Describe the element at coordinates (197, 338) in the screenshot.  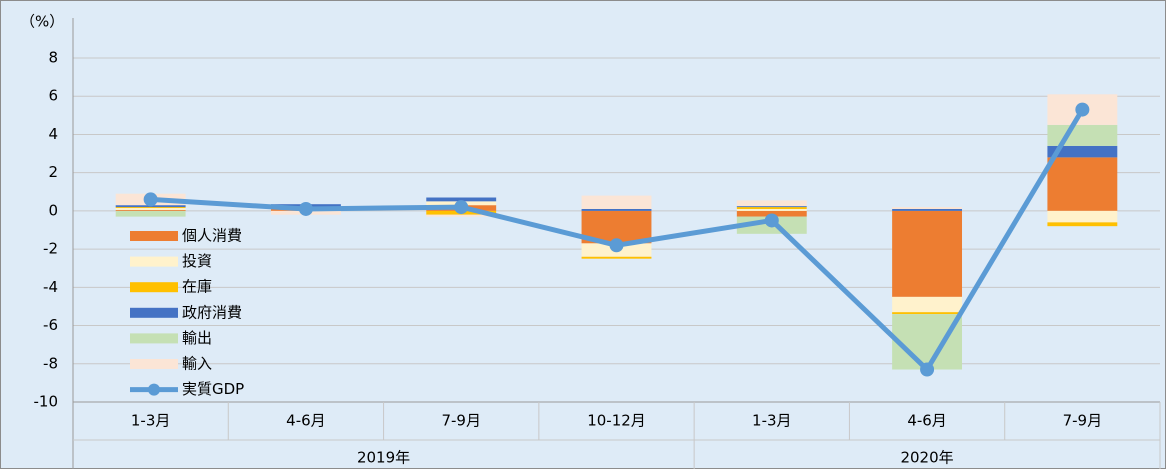
I see `legend-label: 輸出` at that location.